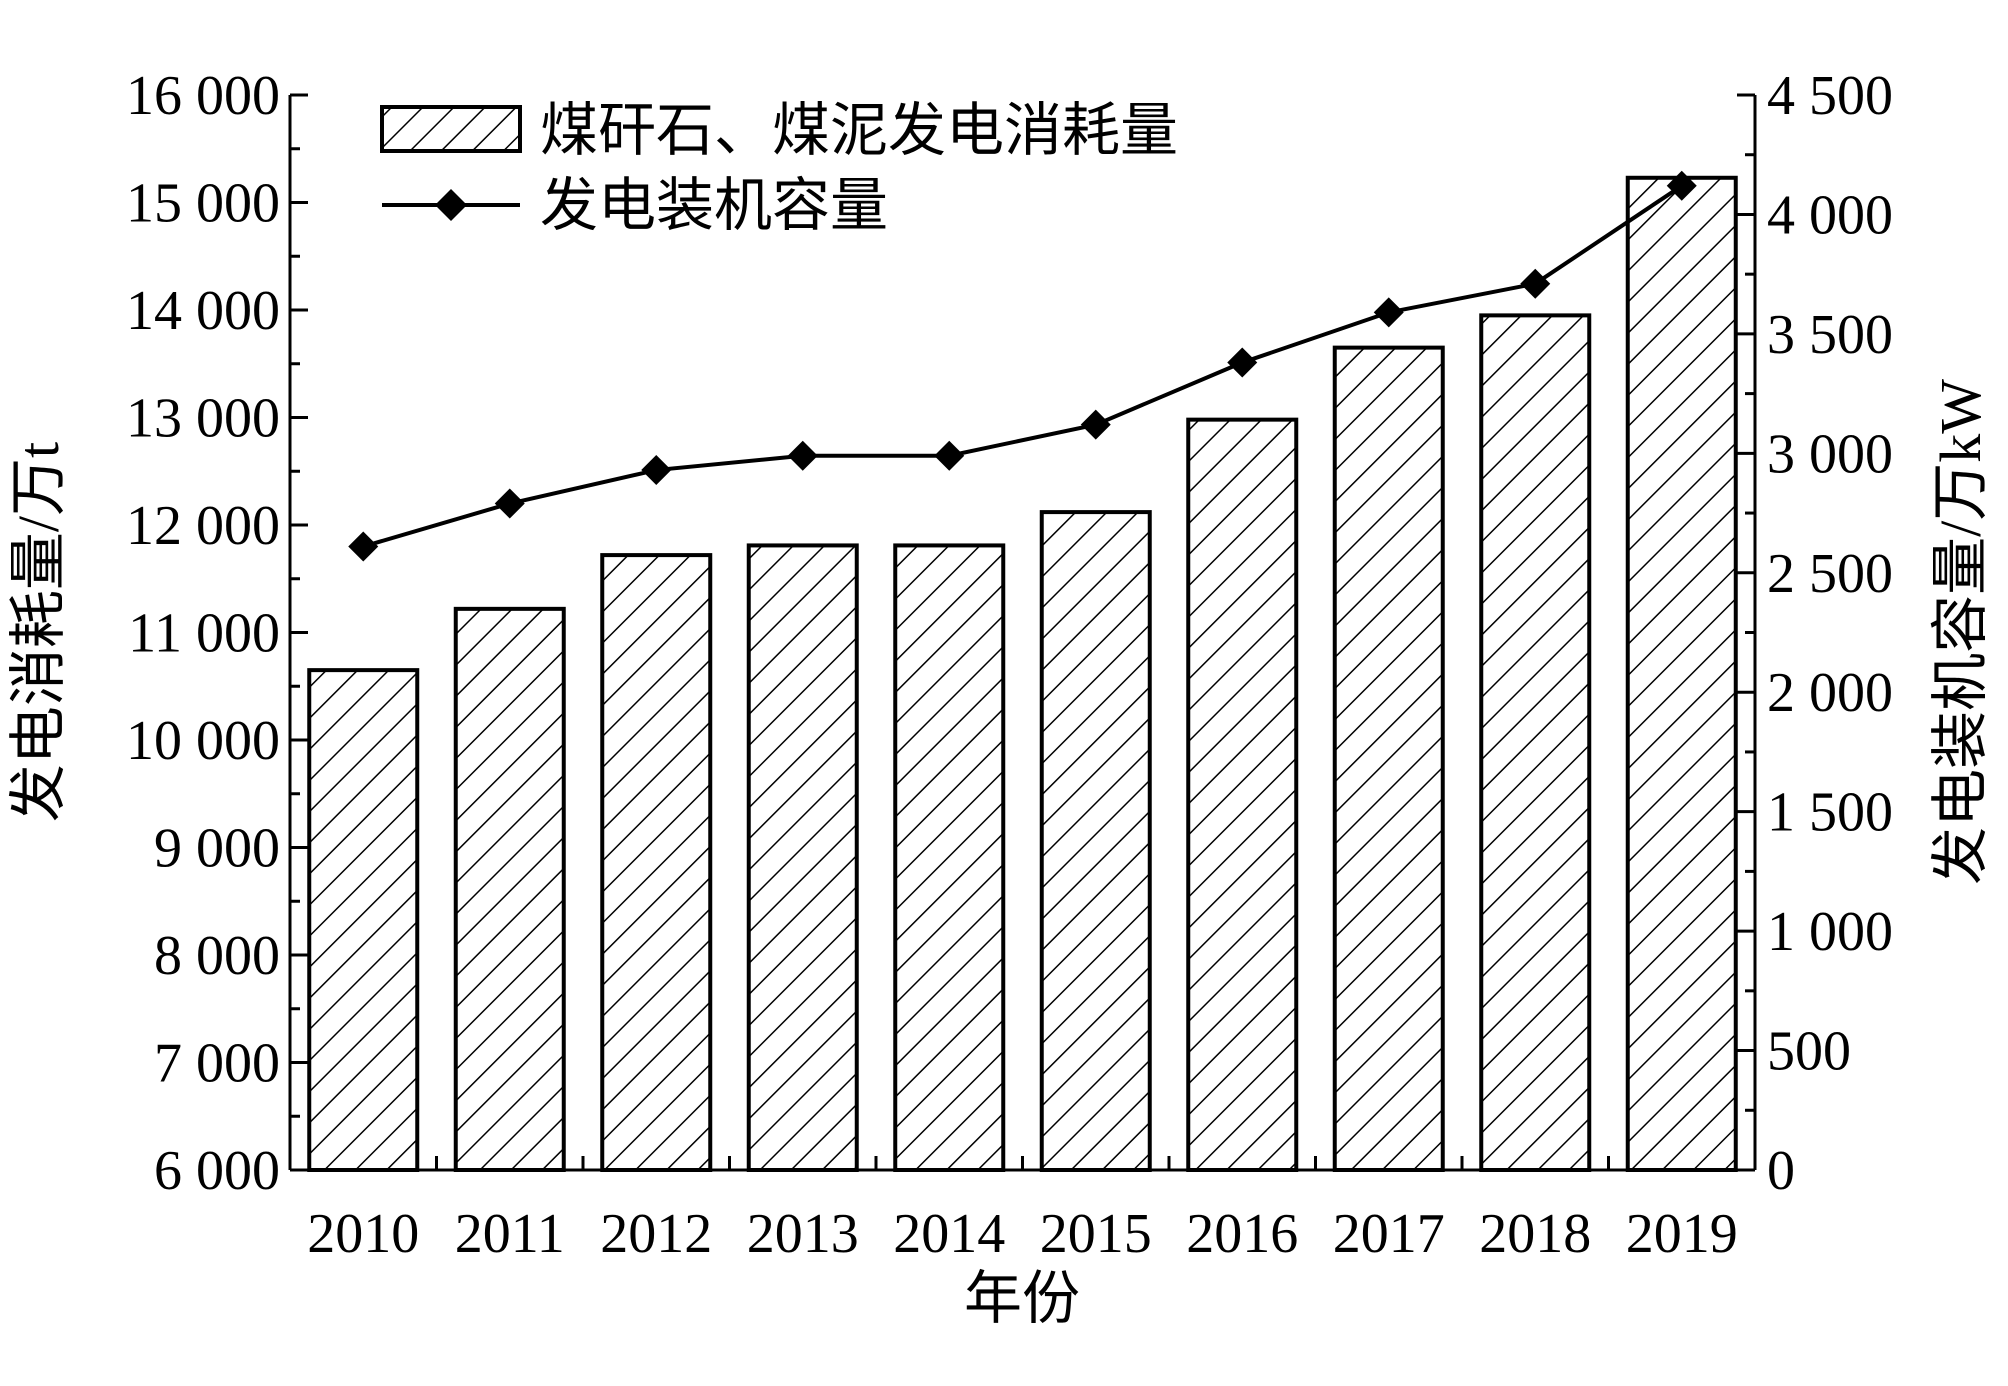 This screenshot has width=2008, height=1386. What do you see at coordinates (203, 204) in the screenshot?
I see `left-y-tick-label: 15 000` at bounding box center [203, 204].